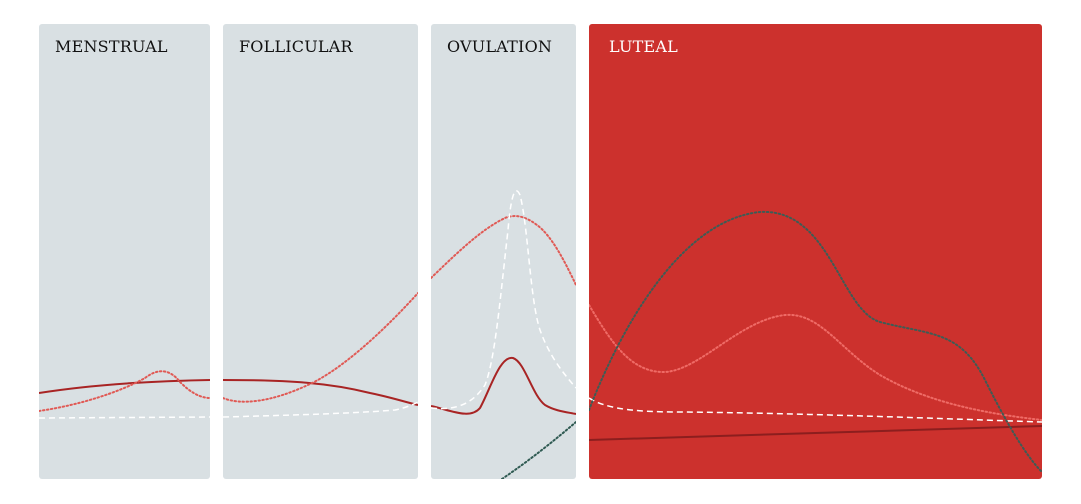  What do you see at coordinates (320, 392) in the screenshot?
I see `curve-solid-follicular` at bounding box center [320, 392].